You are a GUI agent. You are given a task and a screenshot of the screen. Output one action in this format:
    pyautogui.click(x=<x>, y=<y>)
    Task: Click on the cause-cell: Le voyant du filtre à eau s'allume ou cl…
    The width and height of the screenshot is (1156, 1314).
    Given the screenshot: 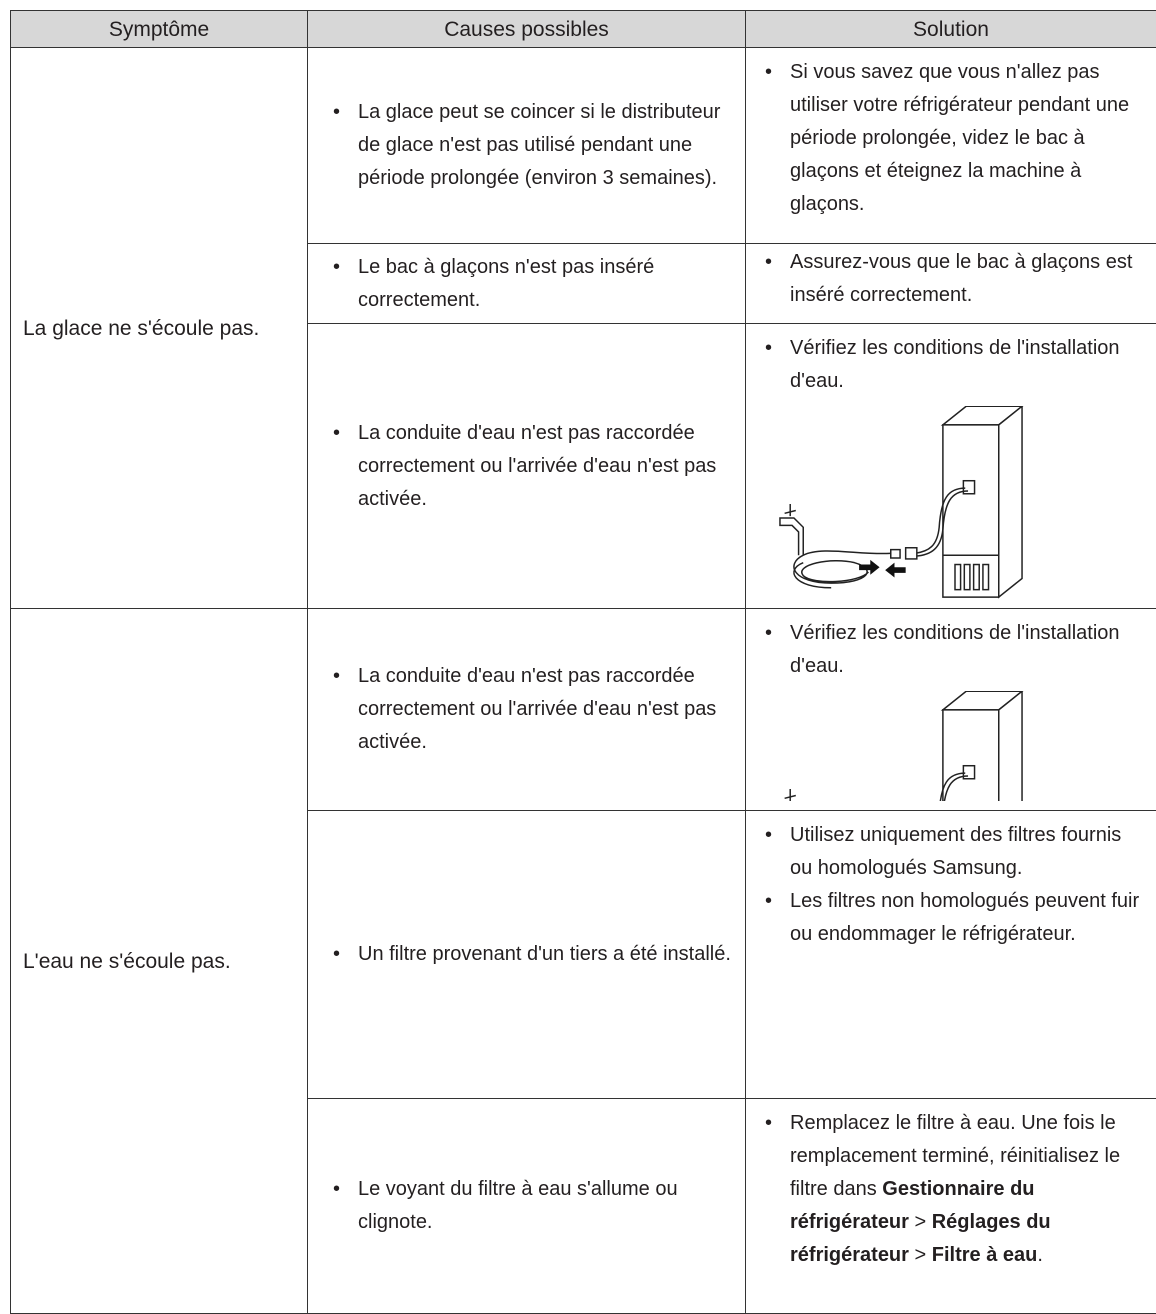 What is the action you would take?
    pyautogui.click(x=527, y=1206)
    